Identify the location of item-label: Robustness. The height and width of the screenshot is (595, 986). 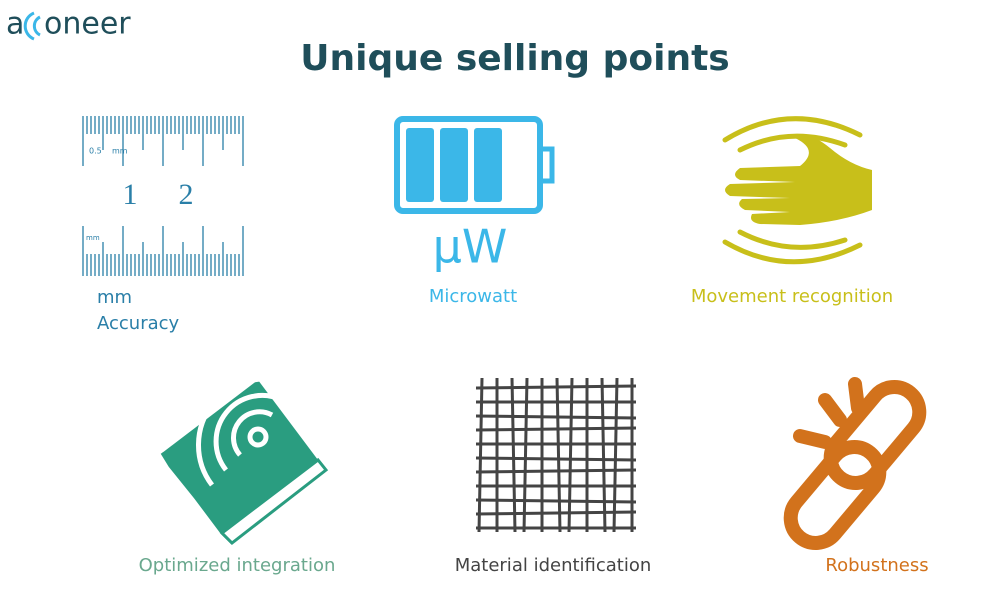
(876, 565).